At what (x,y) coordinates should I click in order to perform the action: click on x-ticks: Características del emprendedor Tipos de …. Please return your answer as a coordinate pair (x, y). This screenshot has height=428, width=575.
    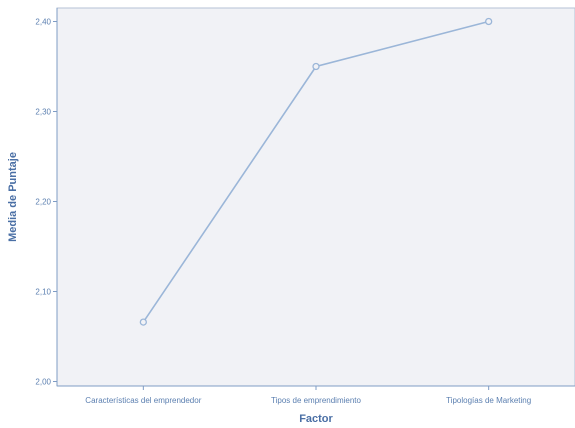
    Looking at the image, I should click on (308, 395).